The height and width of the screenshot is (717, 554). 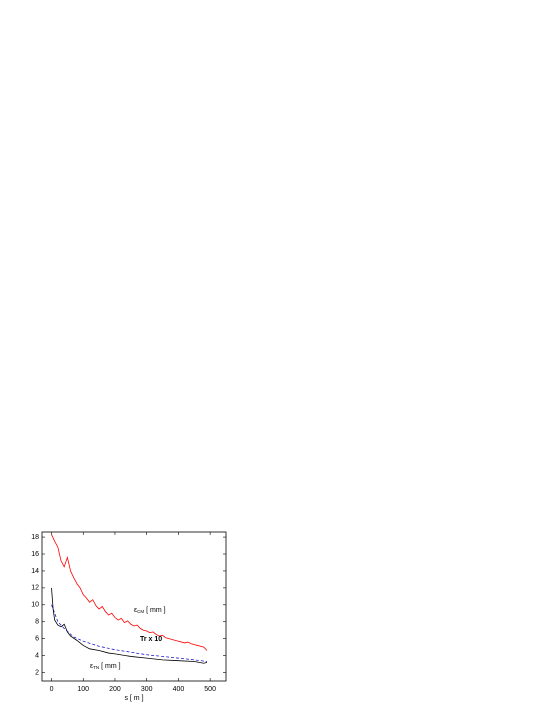 What do you see at coordinates (37, 639) in the screenshot?
I see `y-tick-label: 6` at bounding box center [37, 639].